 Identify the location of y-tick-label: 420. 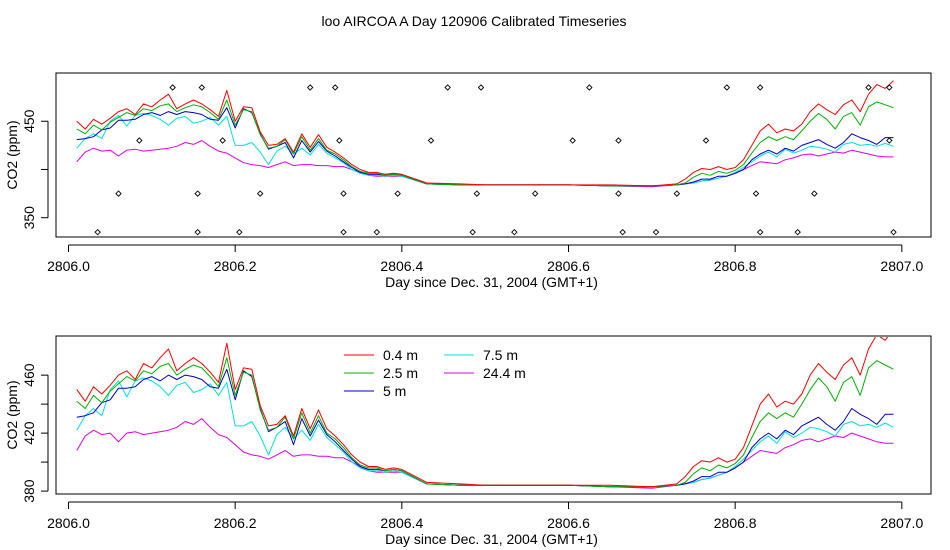
(29, 433).